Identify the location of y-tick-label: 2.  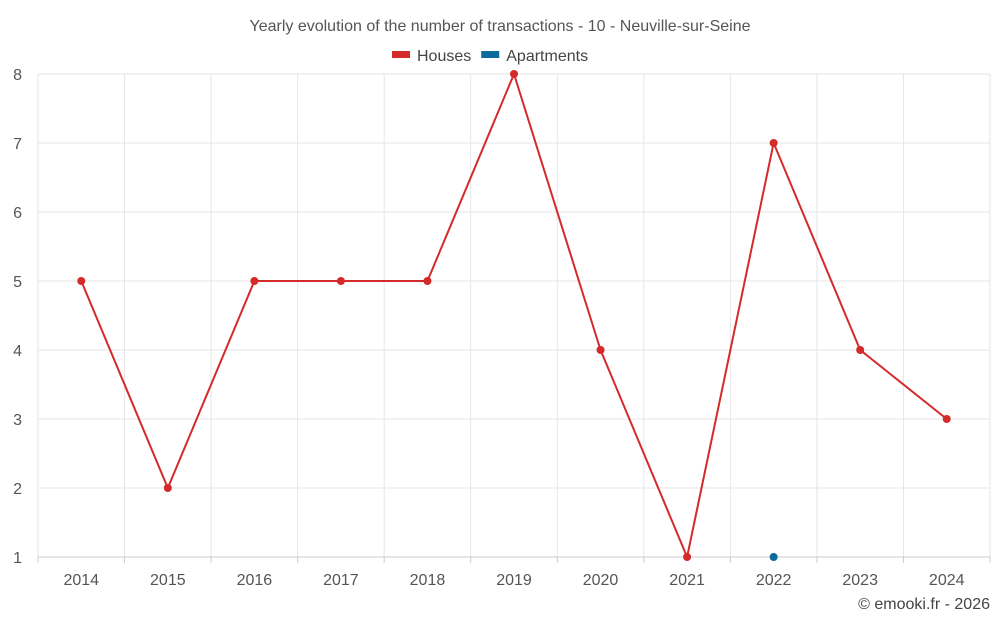
(17, 489).